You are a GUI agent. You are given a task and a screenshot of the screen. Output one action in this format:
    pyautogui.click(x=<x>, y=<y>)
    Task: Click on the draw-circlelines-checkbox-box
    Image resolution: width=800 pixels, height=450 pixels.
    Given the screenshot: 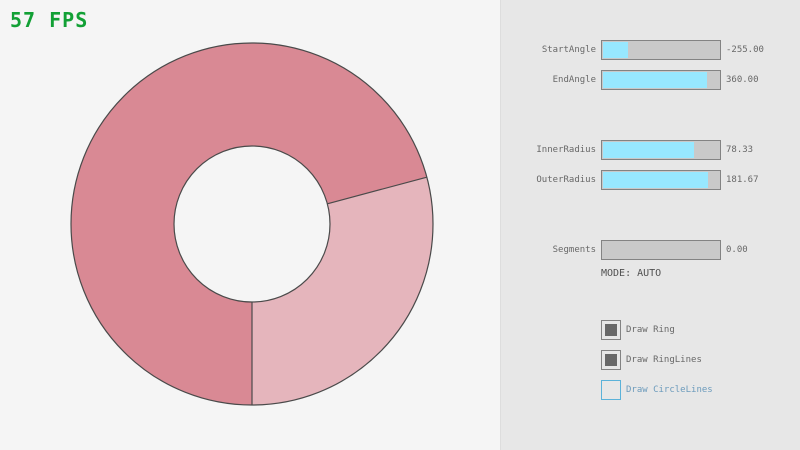 What is the action you would take?
    pyautogui.click(x=611, y=390)
    